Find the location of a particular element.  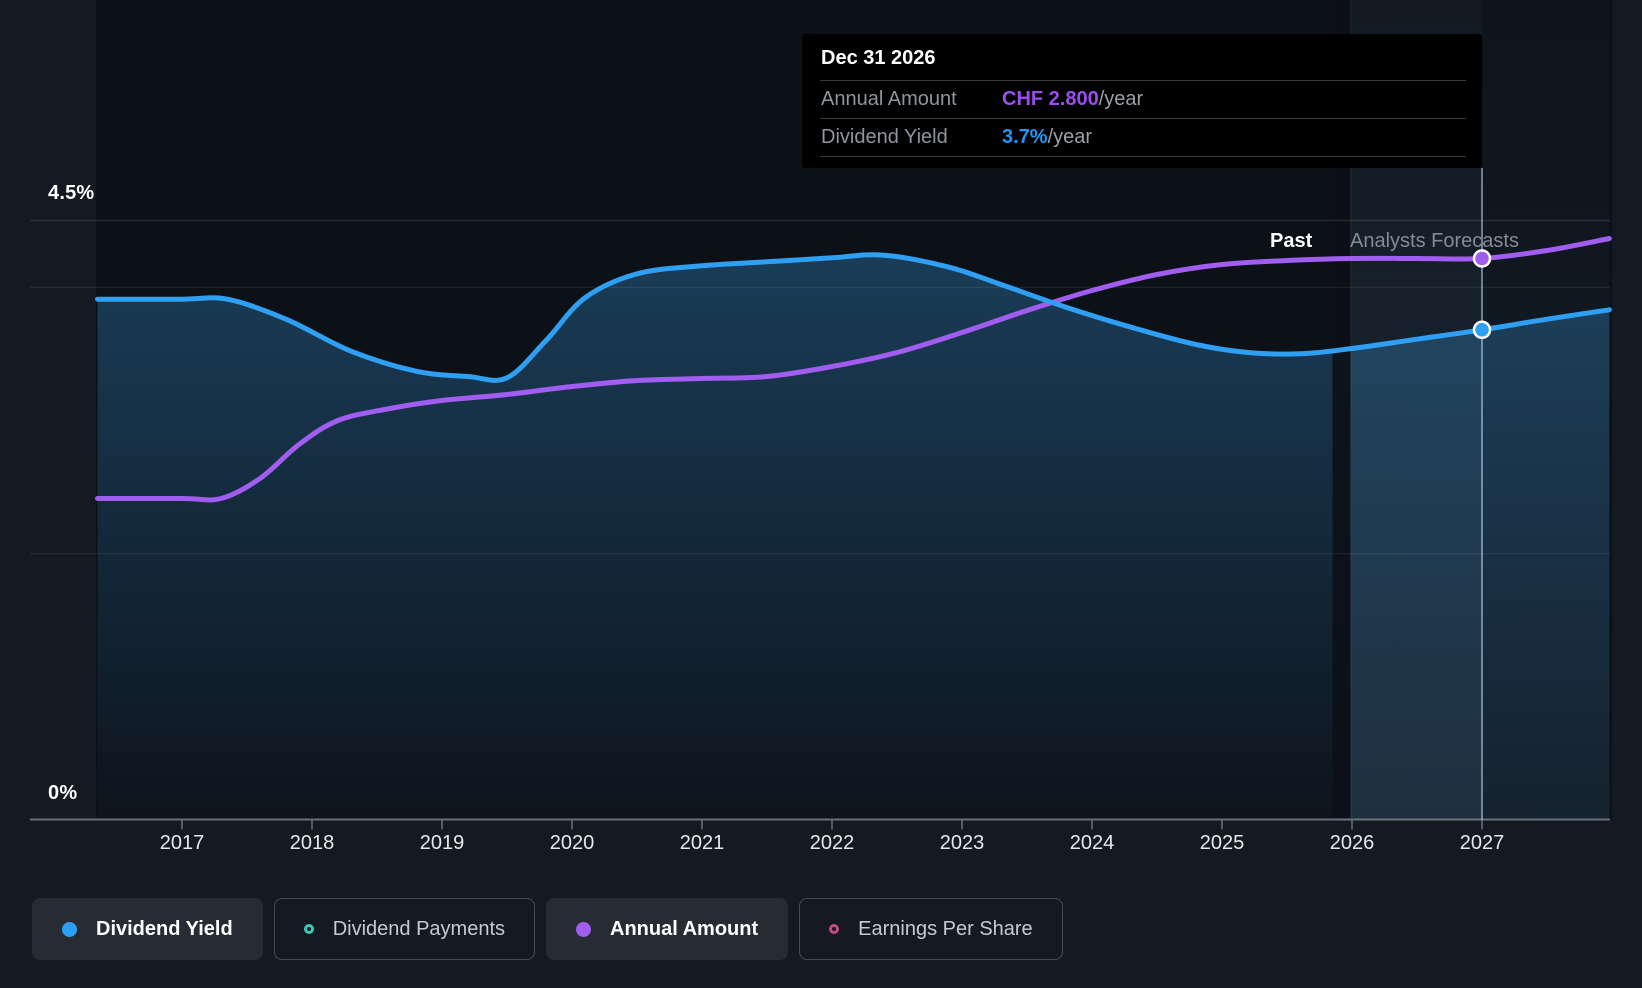

tooltip-row-label: Dividend Yield is located at coordinates (884, 137).